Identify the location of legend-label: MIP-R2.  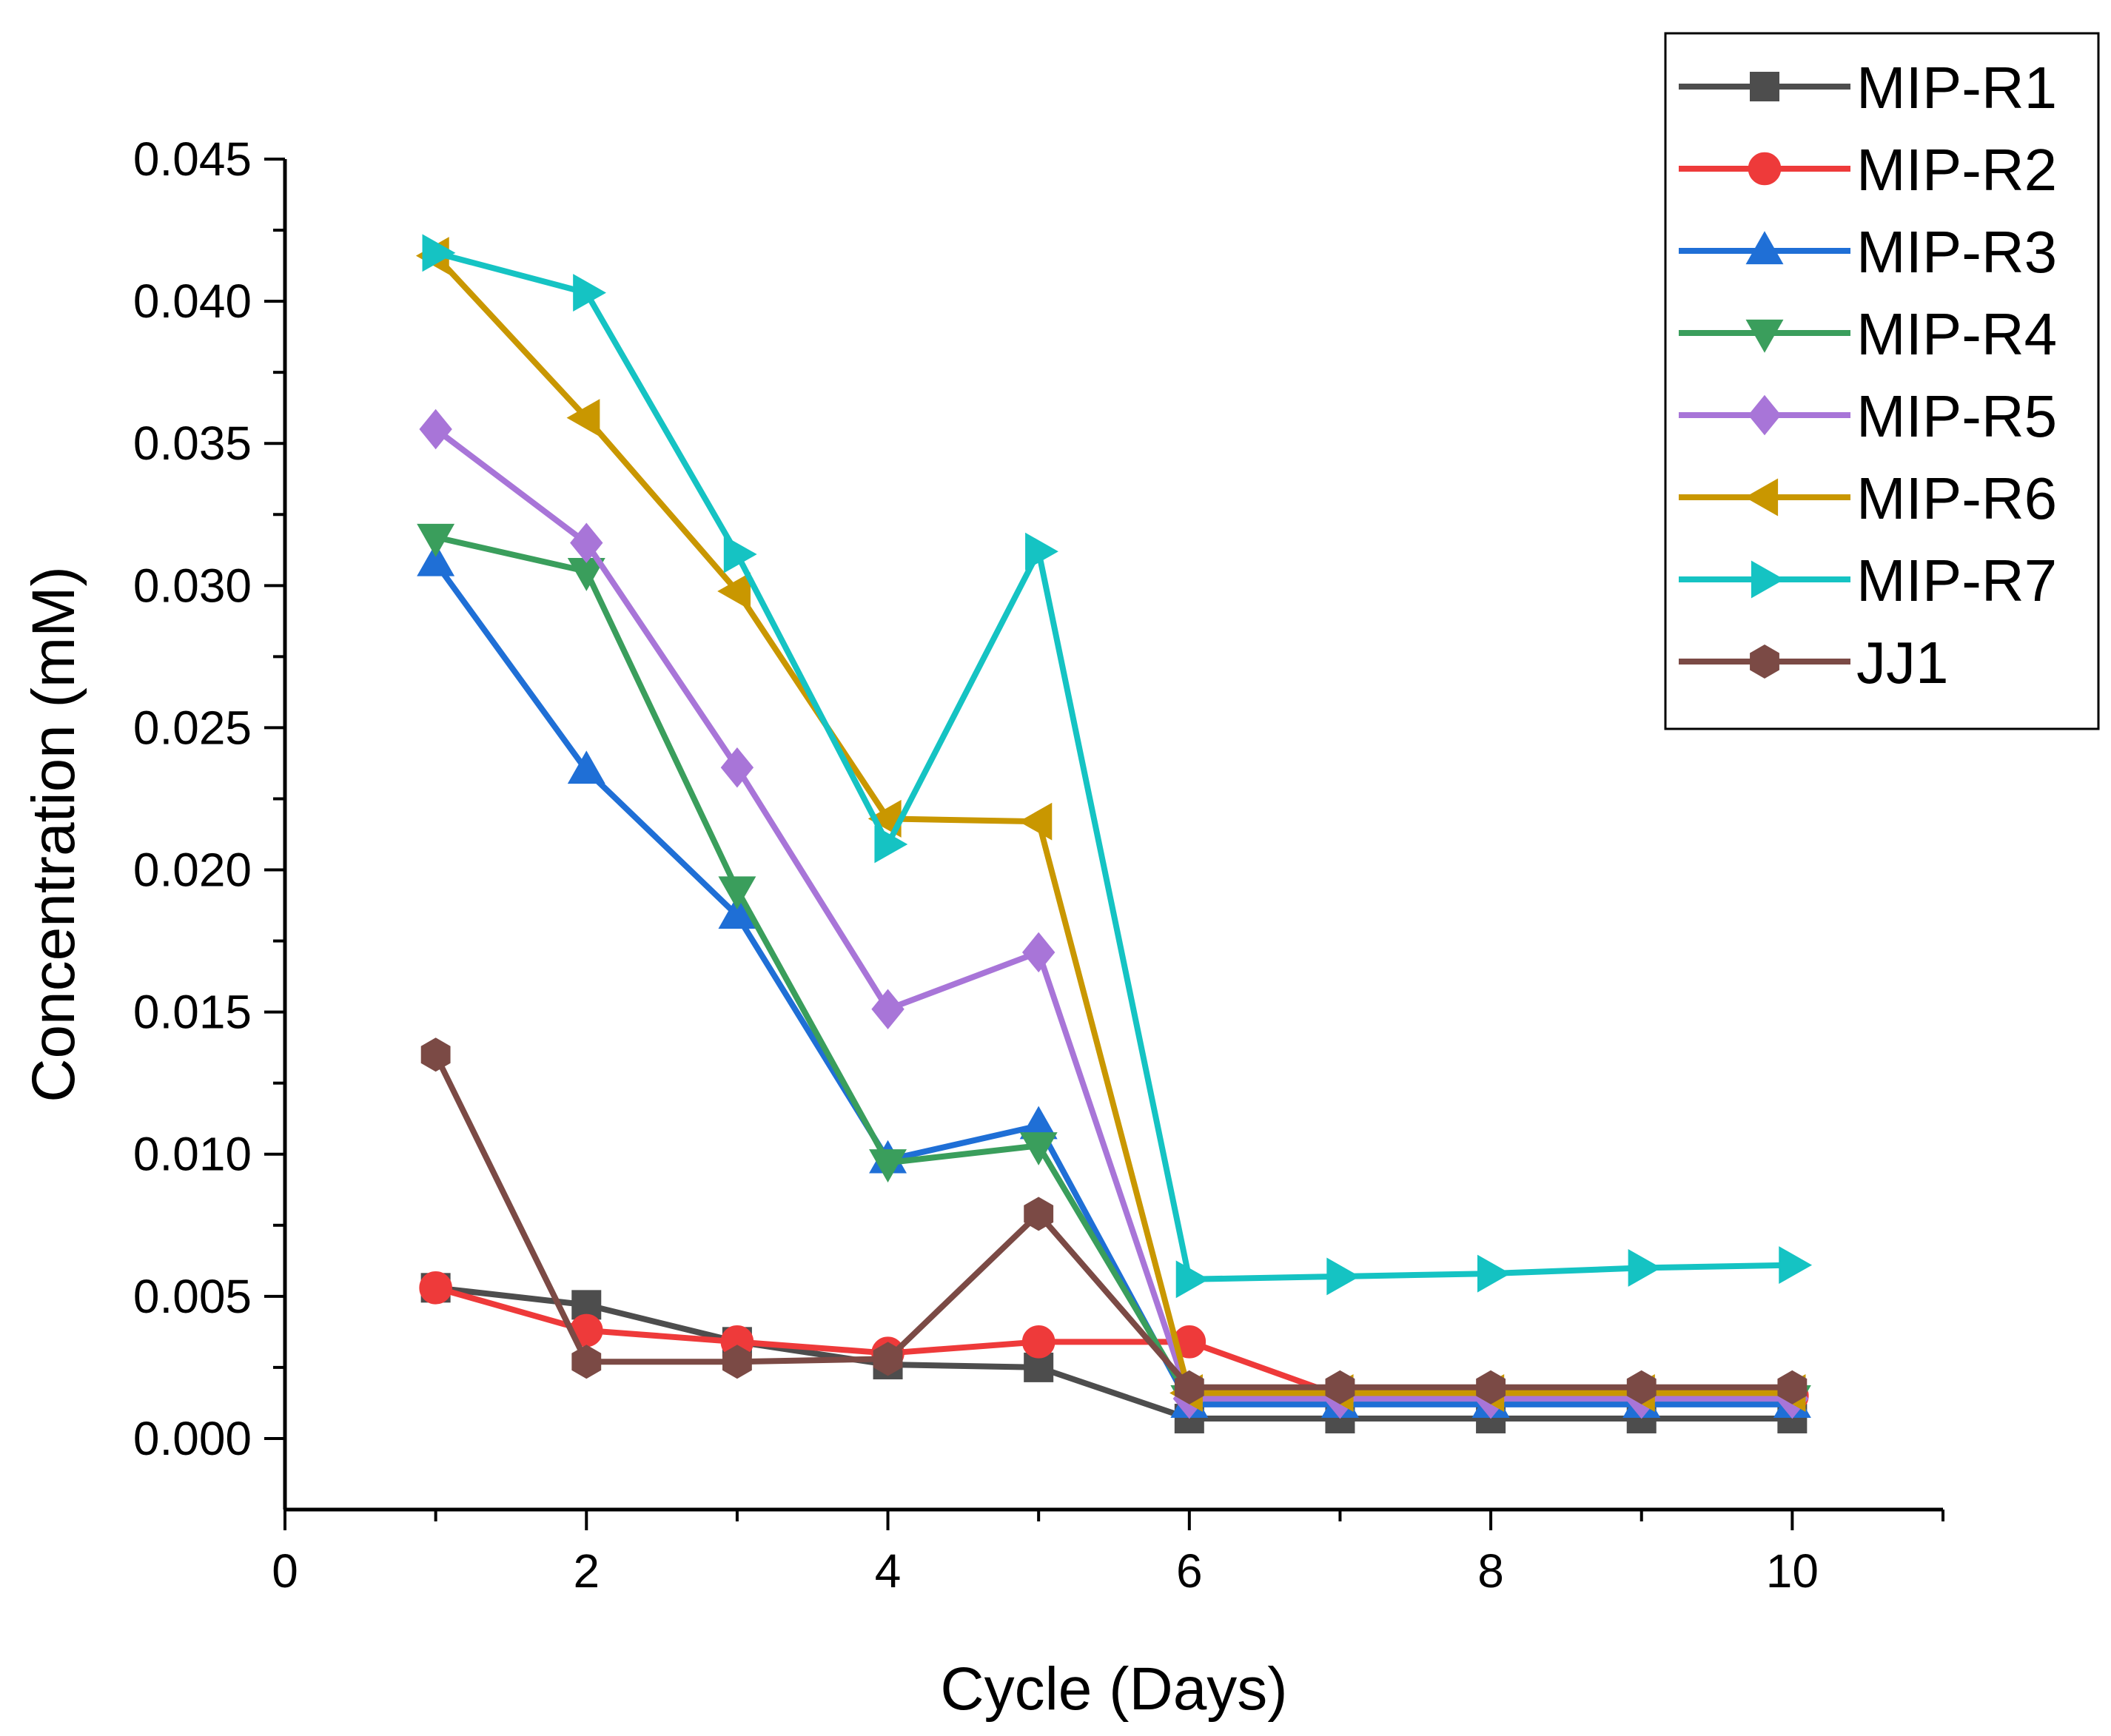
(1956, 170).